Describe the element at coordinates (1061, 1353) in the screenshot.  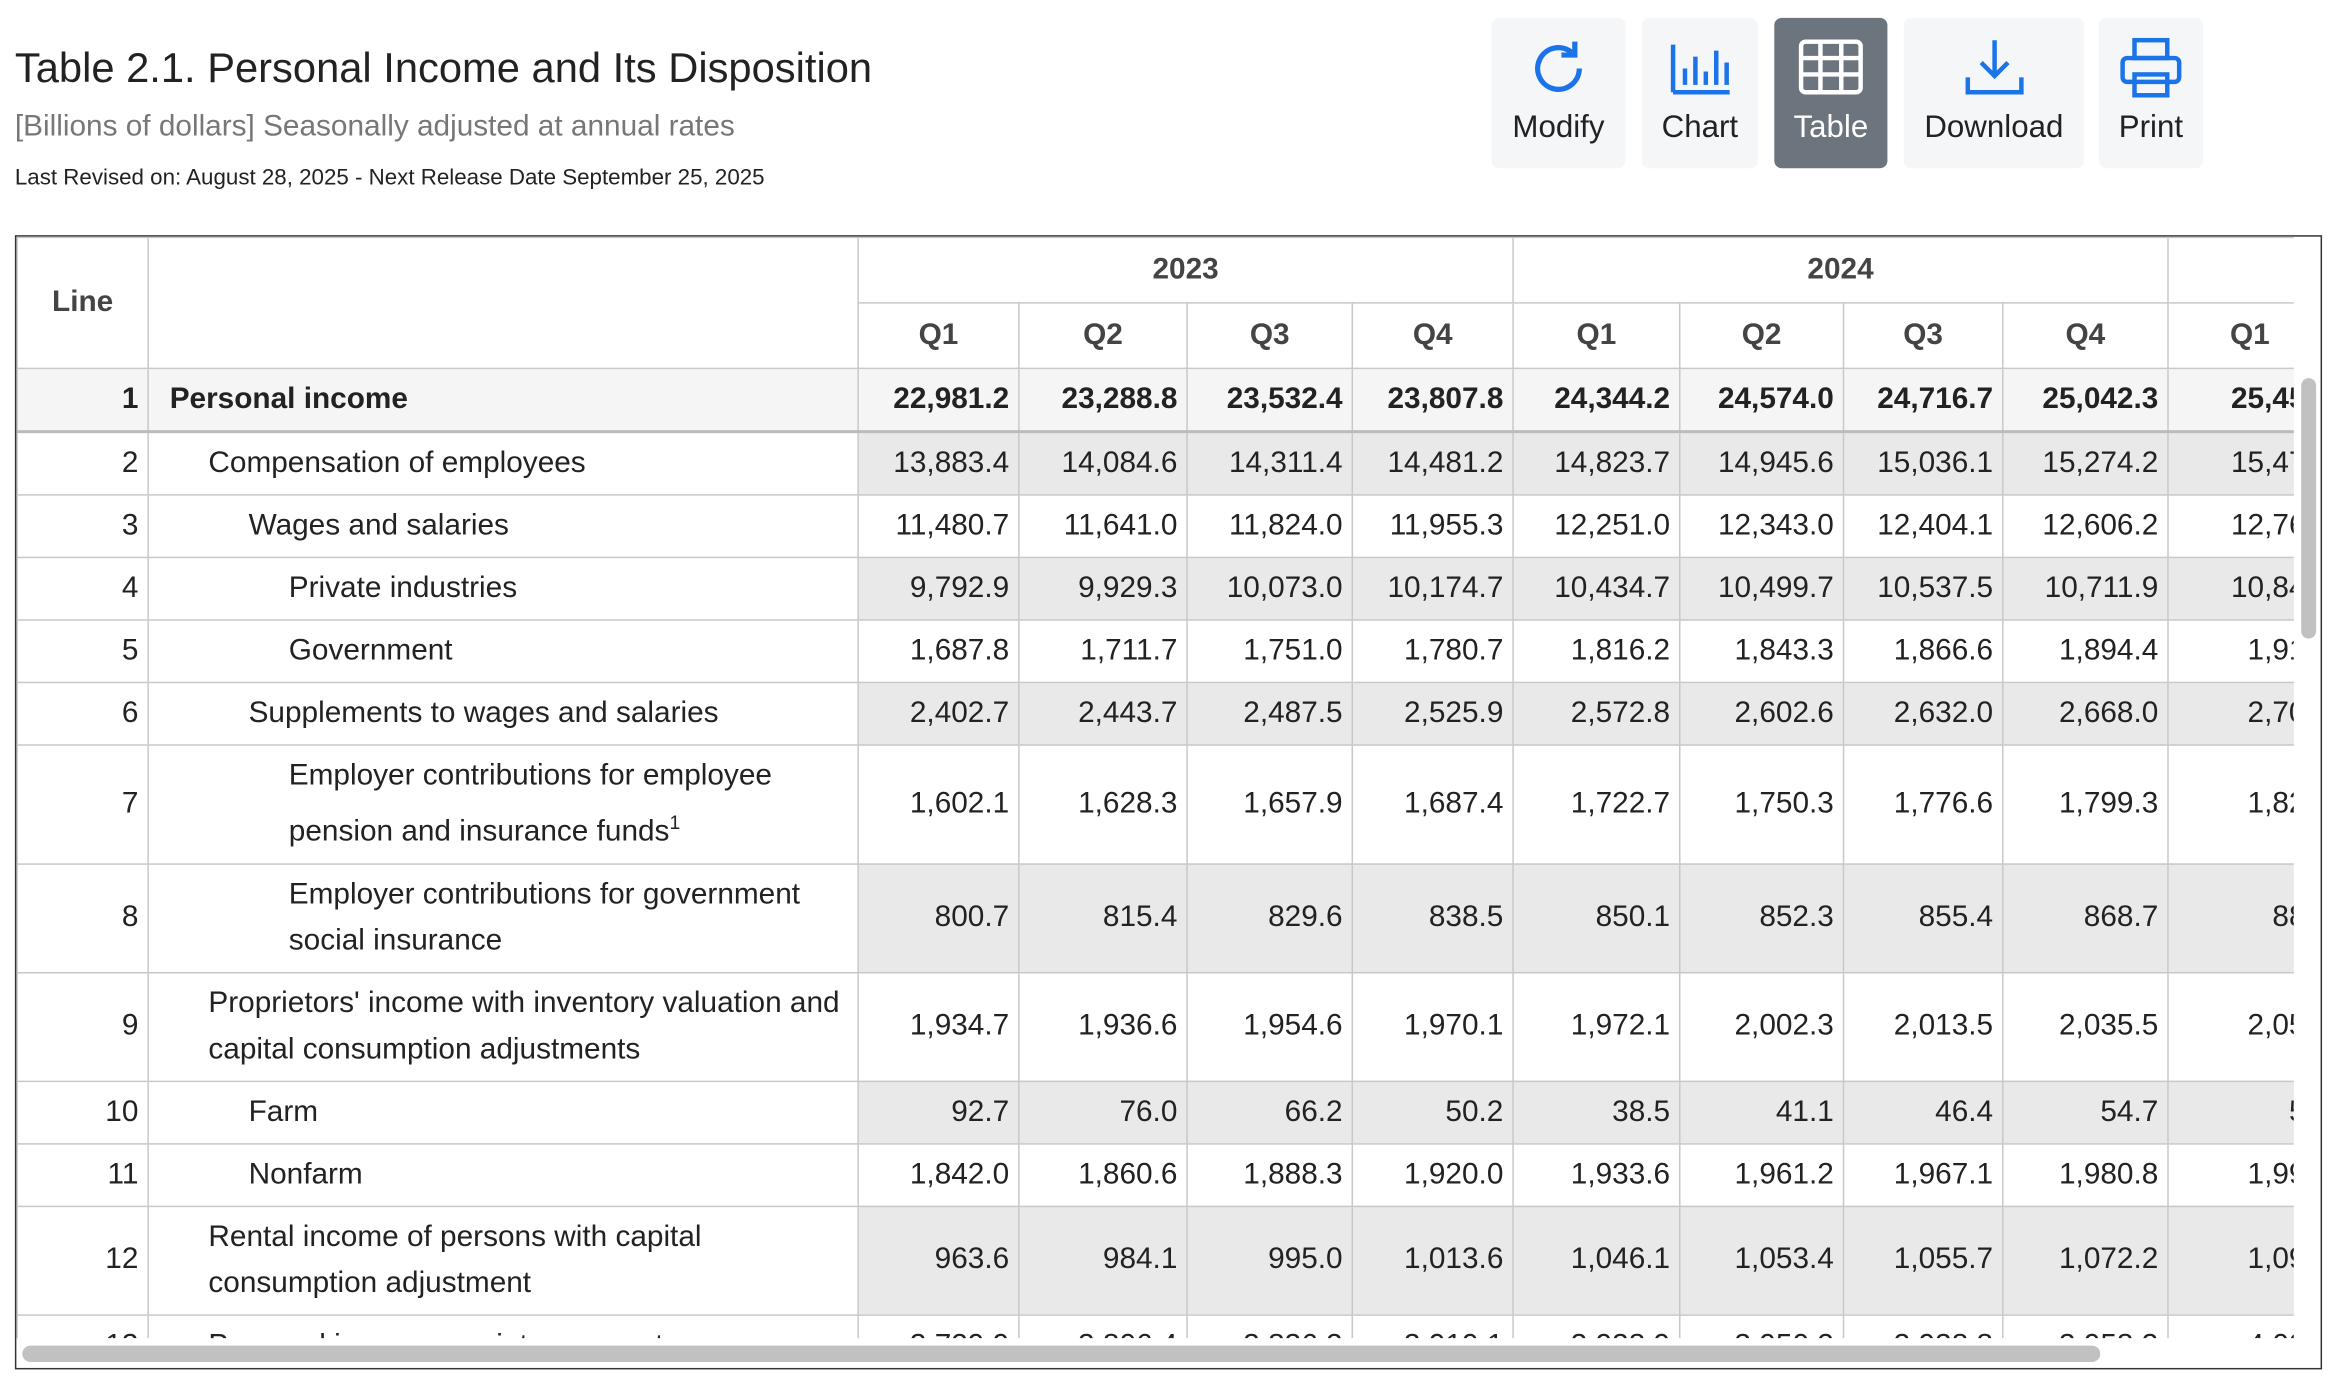
I see `horizontal-scrollbar` at that location.